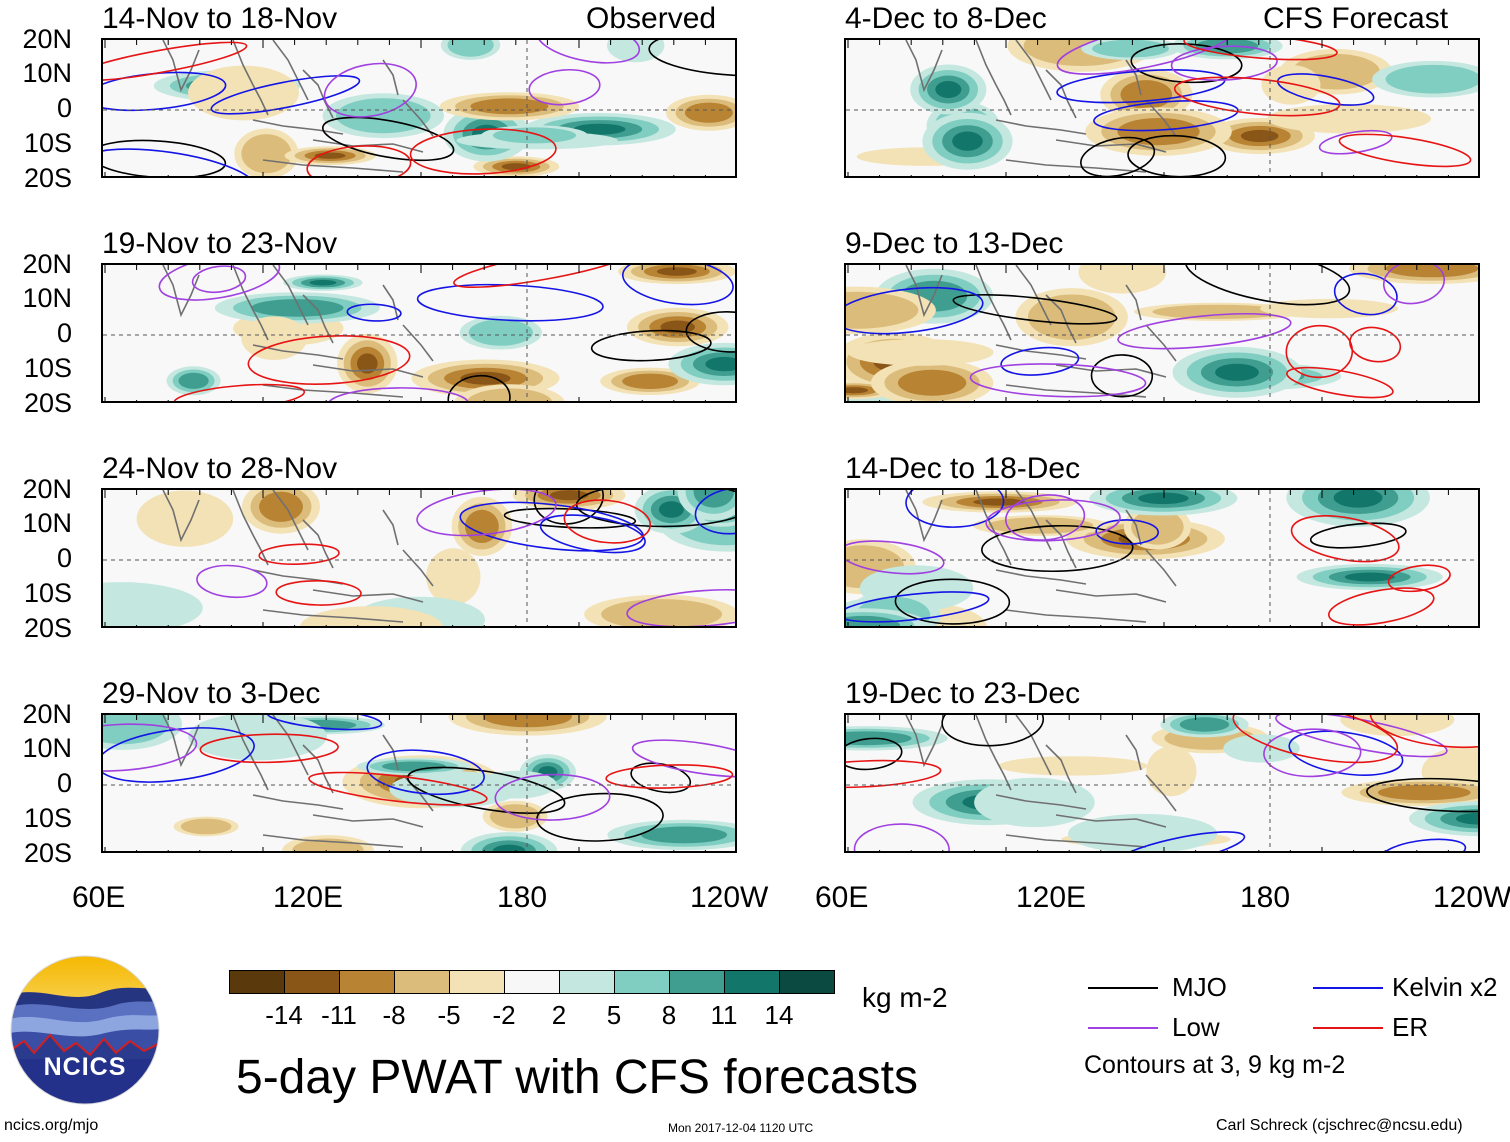  I want to click on lon-label-right: 120W, so click(1471, 898).